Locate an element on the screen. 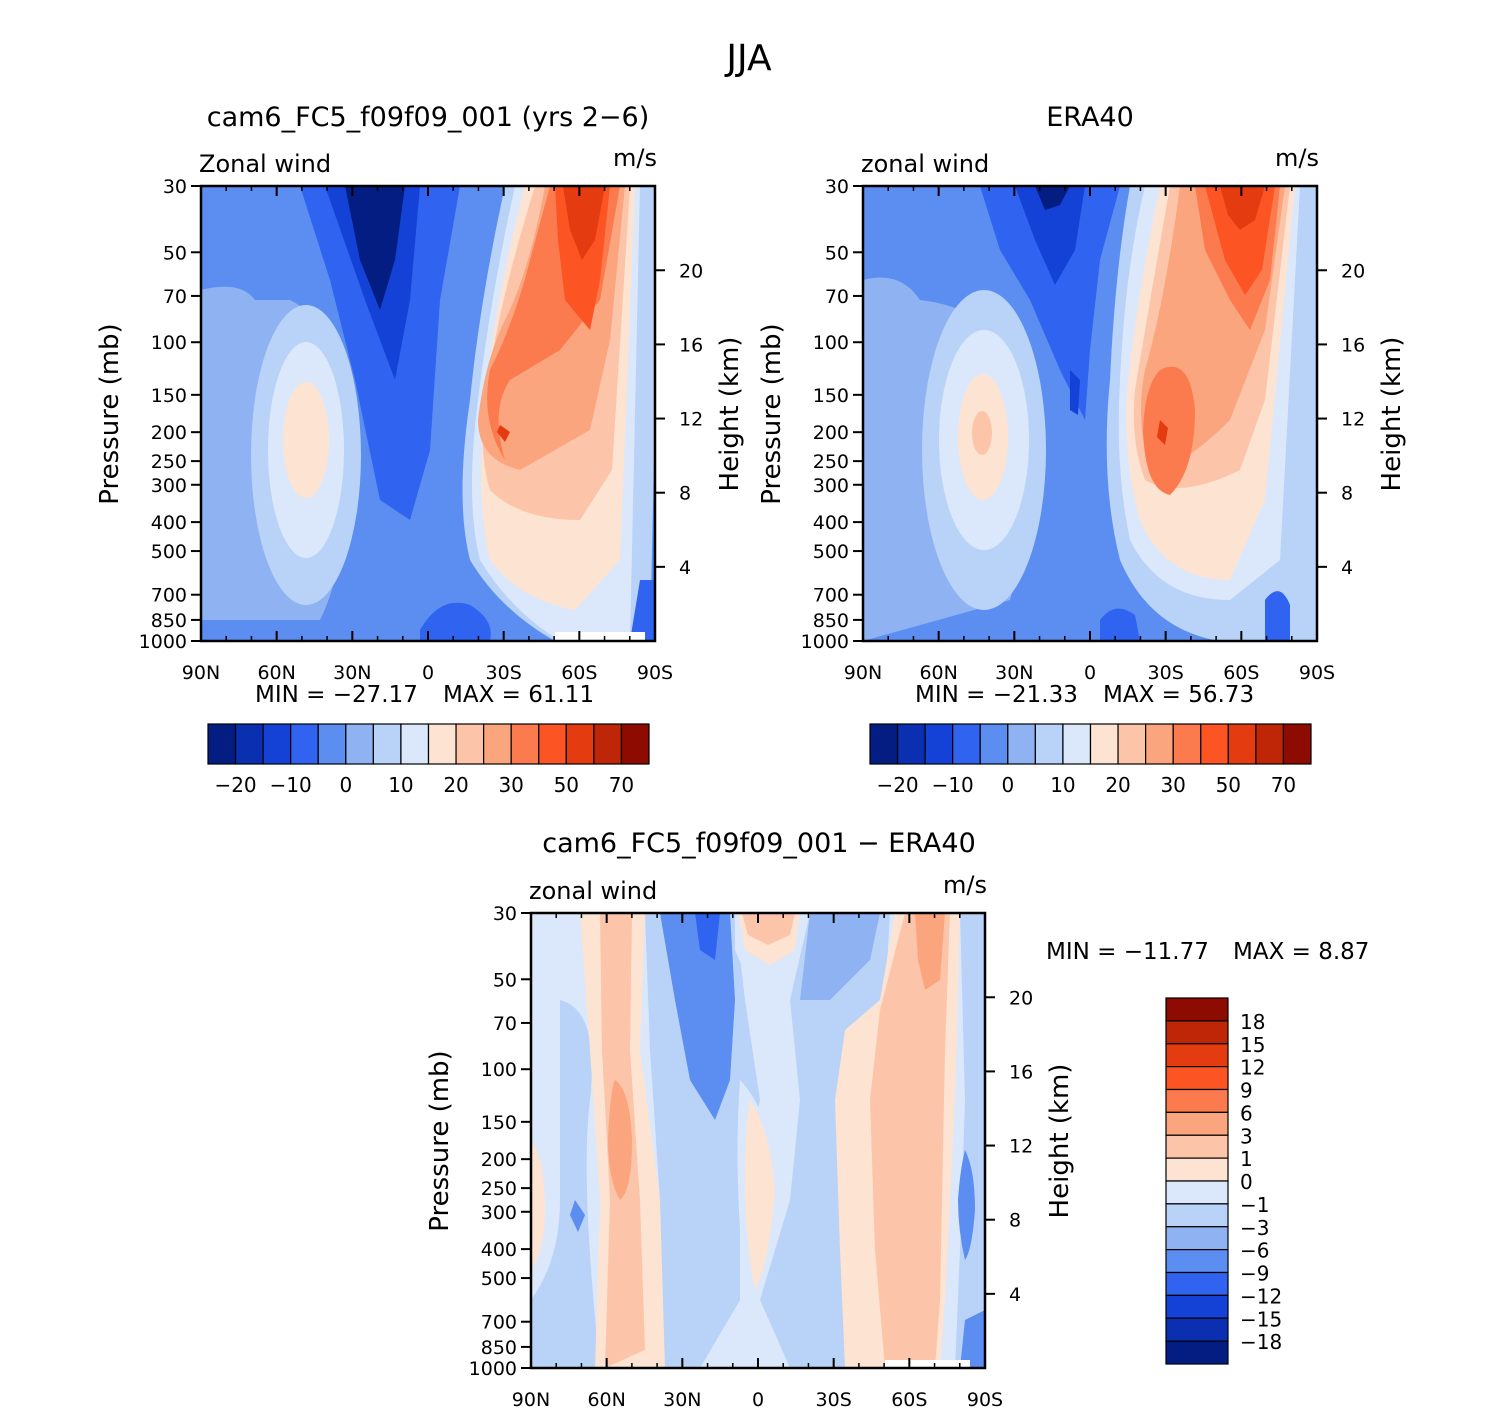 This screenshot has height=1411, width=1498. panel-obs-left-label: zonal wind is located at coordinates (925, 164).